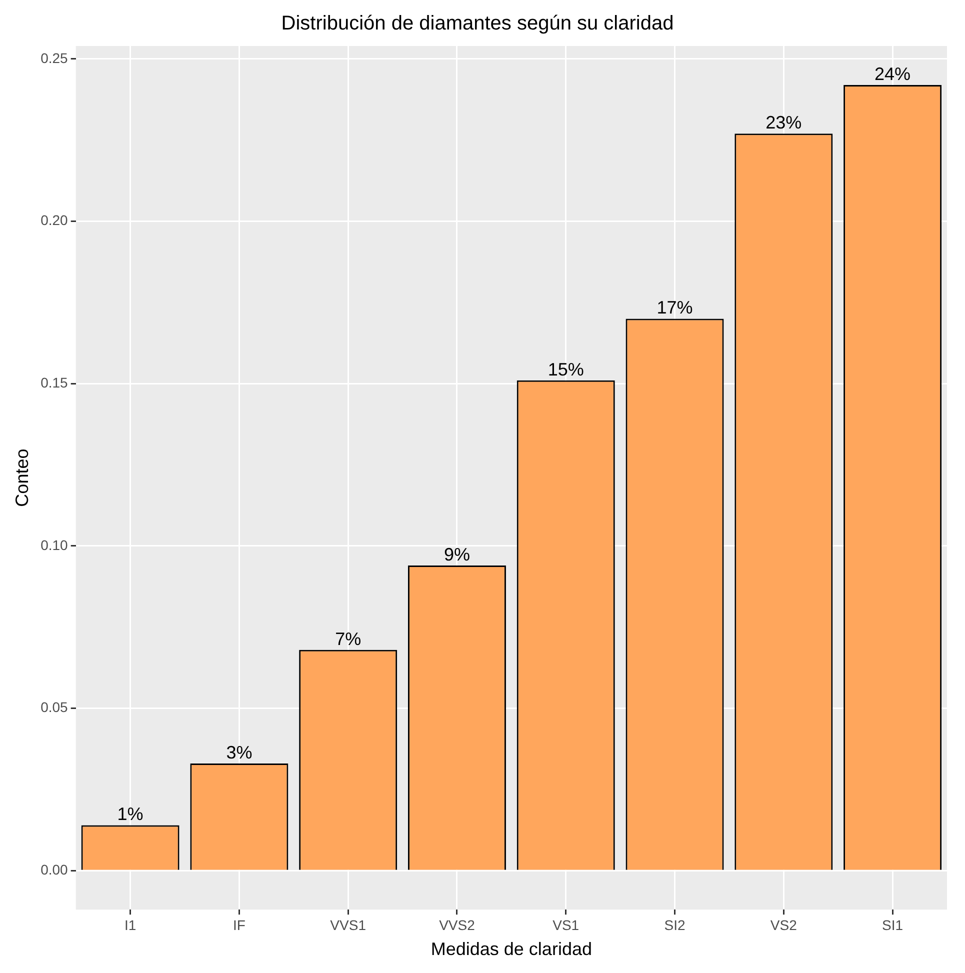 The image size is (965, 973). I want to click on x-tick-label: VS2, so click(784, 924).